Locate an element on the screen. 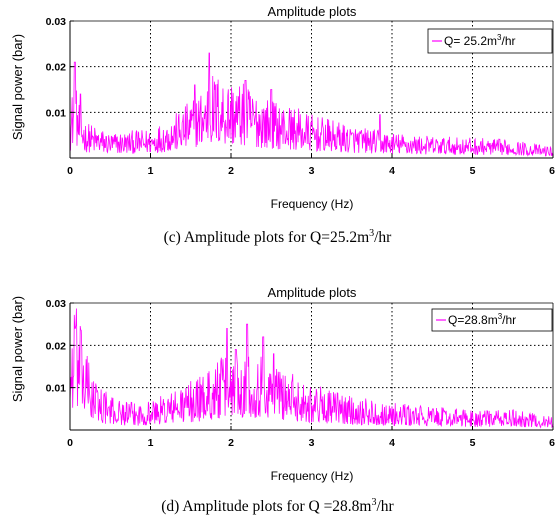 The height and width of the screenshot is (529, 555). figure-caption: (c) Amplitude plots for Q=25.2m3/hr is located at coordinates (277, 237).